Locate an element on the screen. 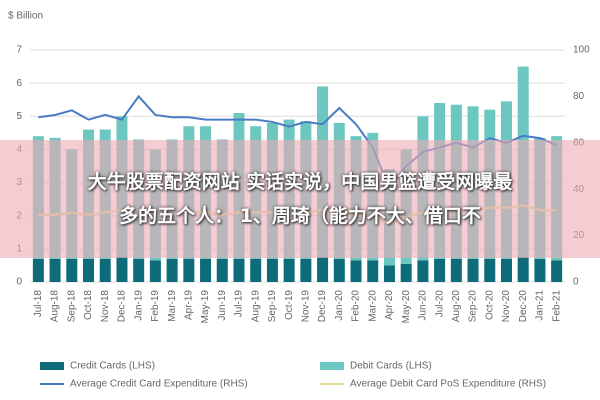 The image size is (600, 400). x-tick-label: Aug-20 is located at coordinates (456, 306).